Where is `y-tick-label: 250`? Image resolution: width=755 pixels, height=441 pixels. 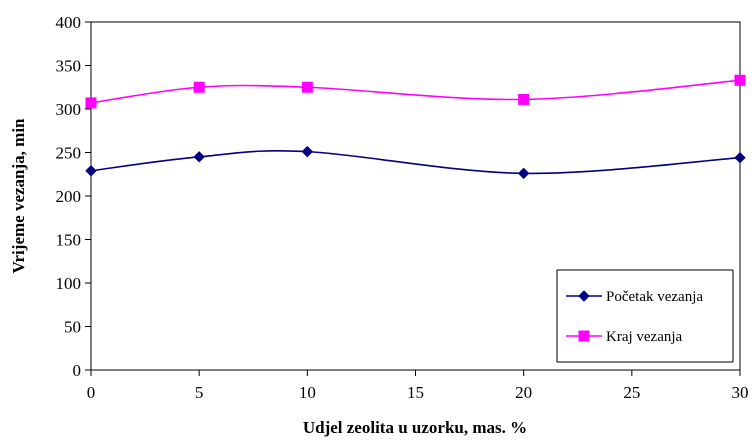 y-tick-label: 250 is located at coordinates (69, 153).